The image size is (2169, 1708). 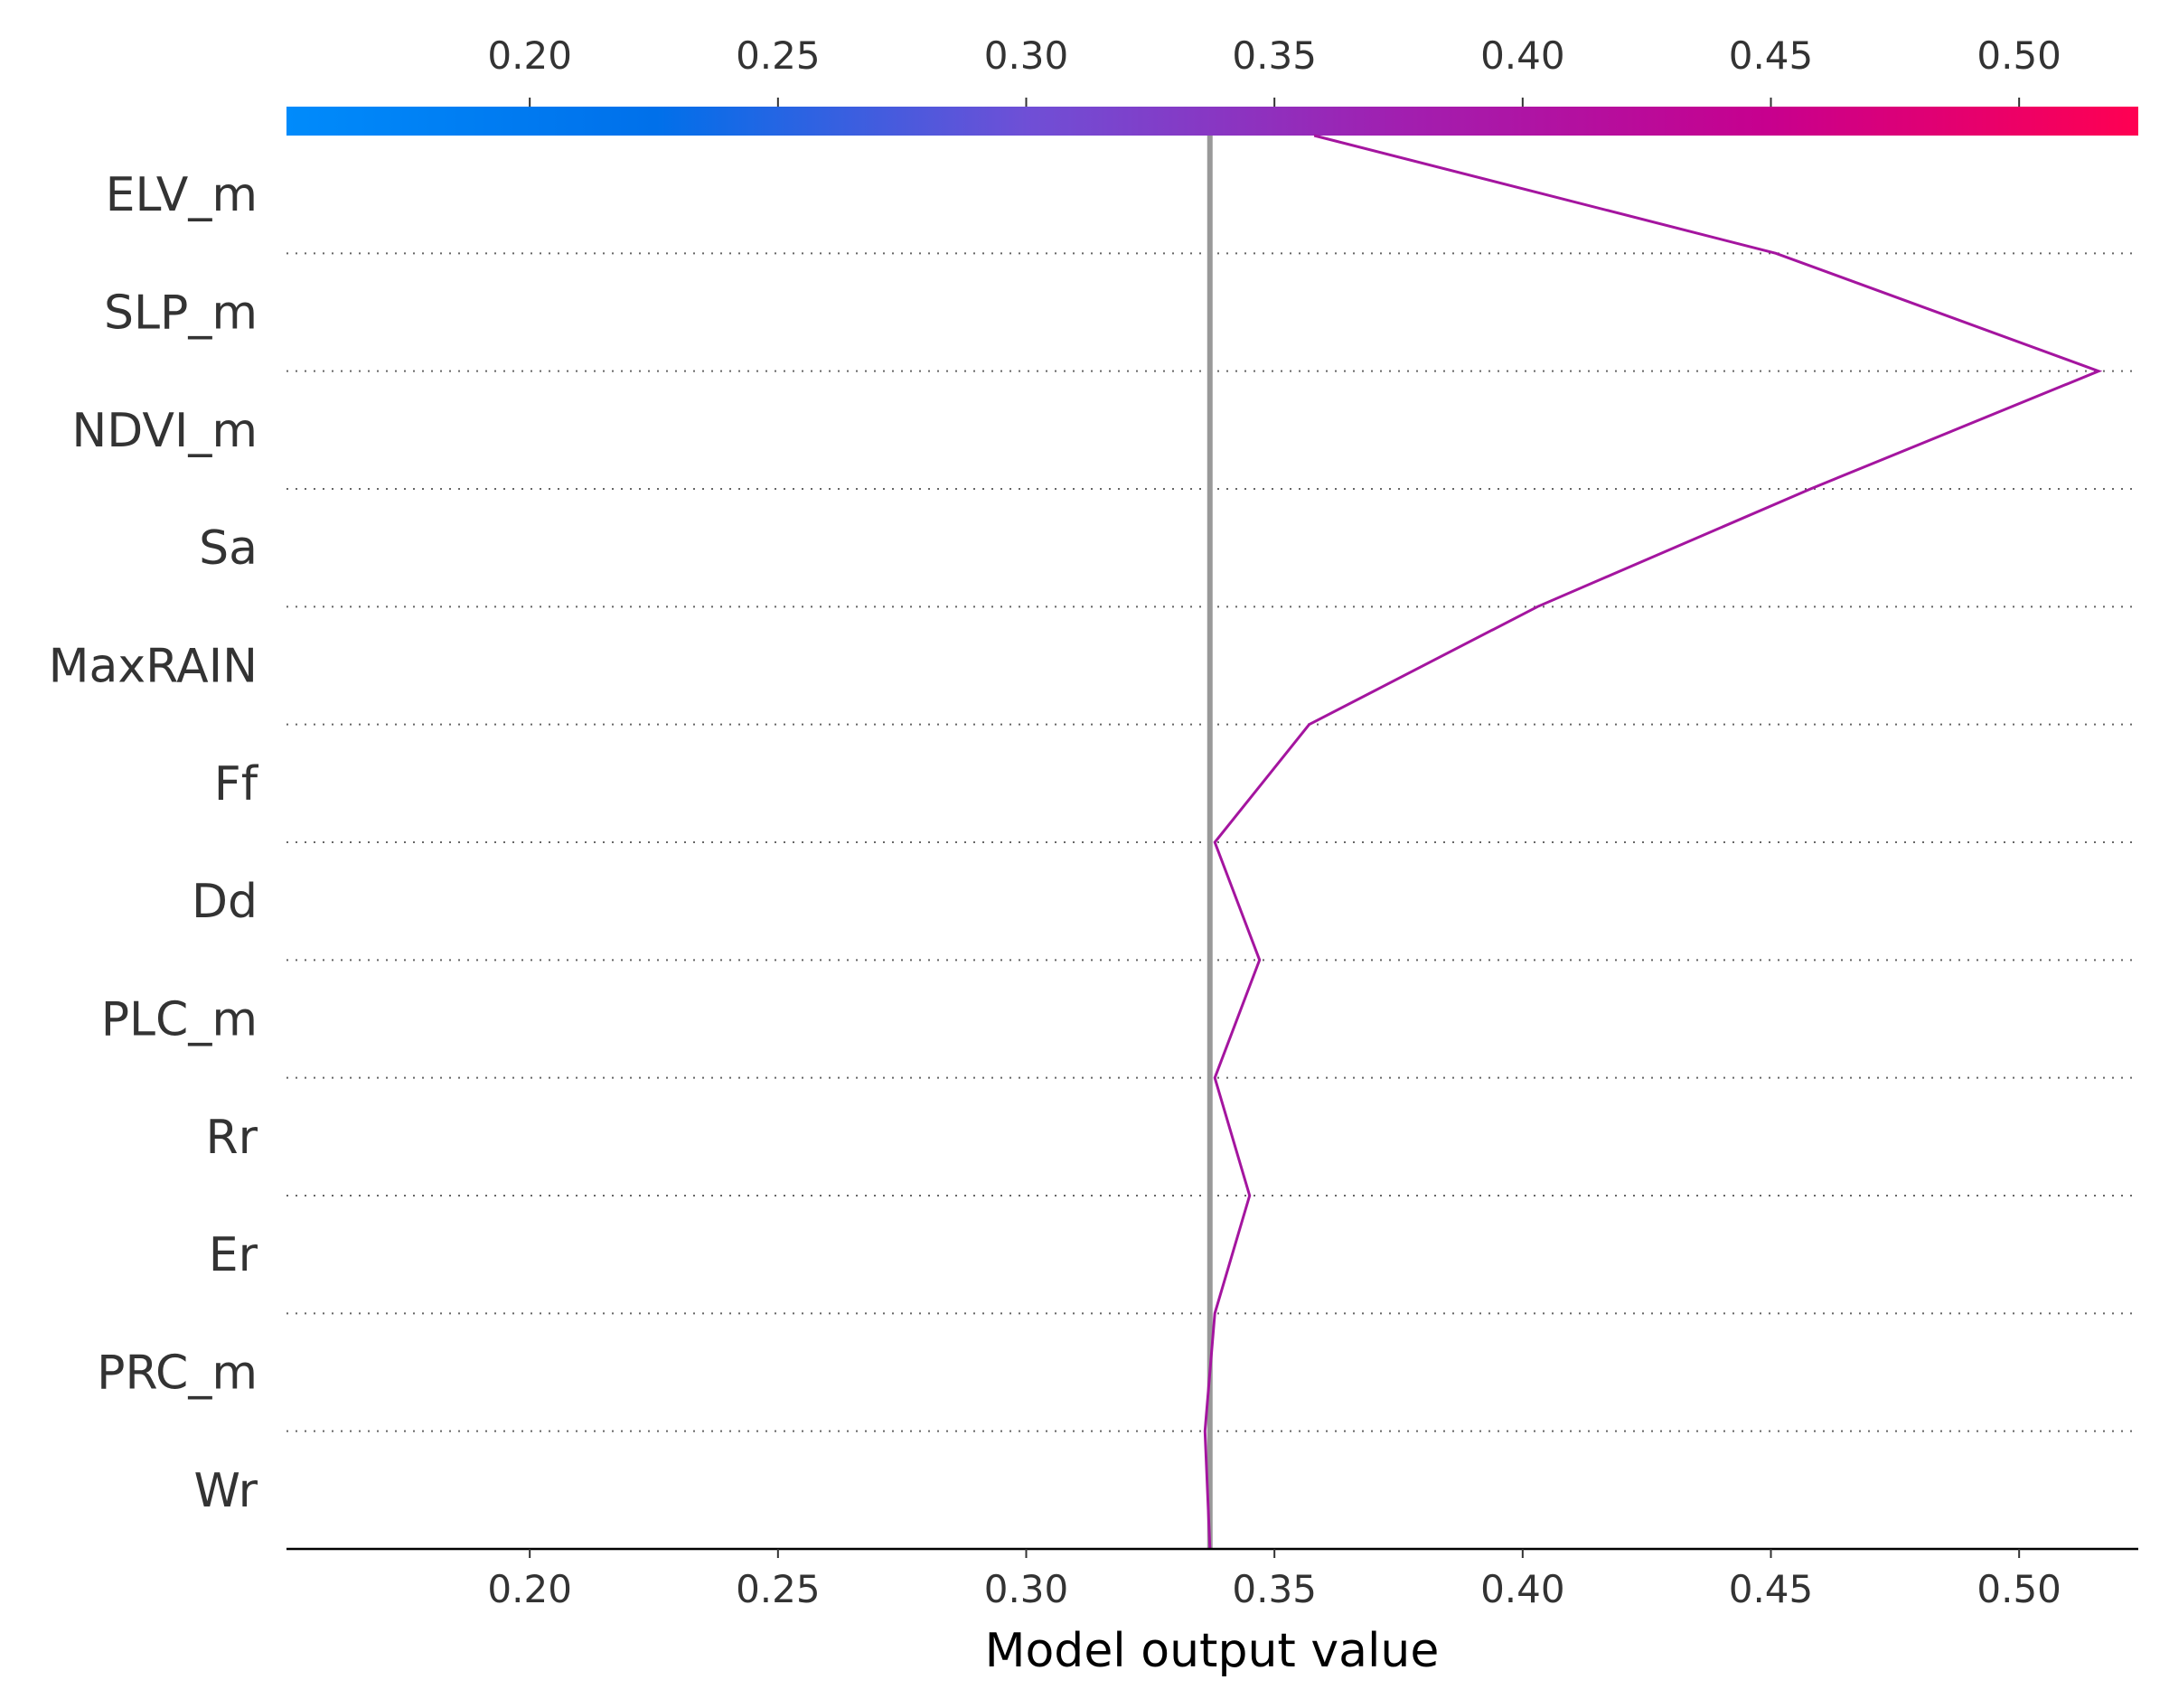 What do you see at coordinates (1523, 1589) in the screenshot?
I see `bottom-tick-label: 0.40` at bounding box center [1523, 1589].